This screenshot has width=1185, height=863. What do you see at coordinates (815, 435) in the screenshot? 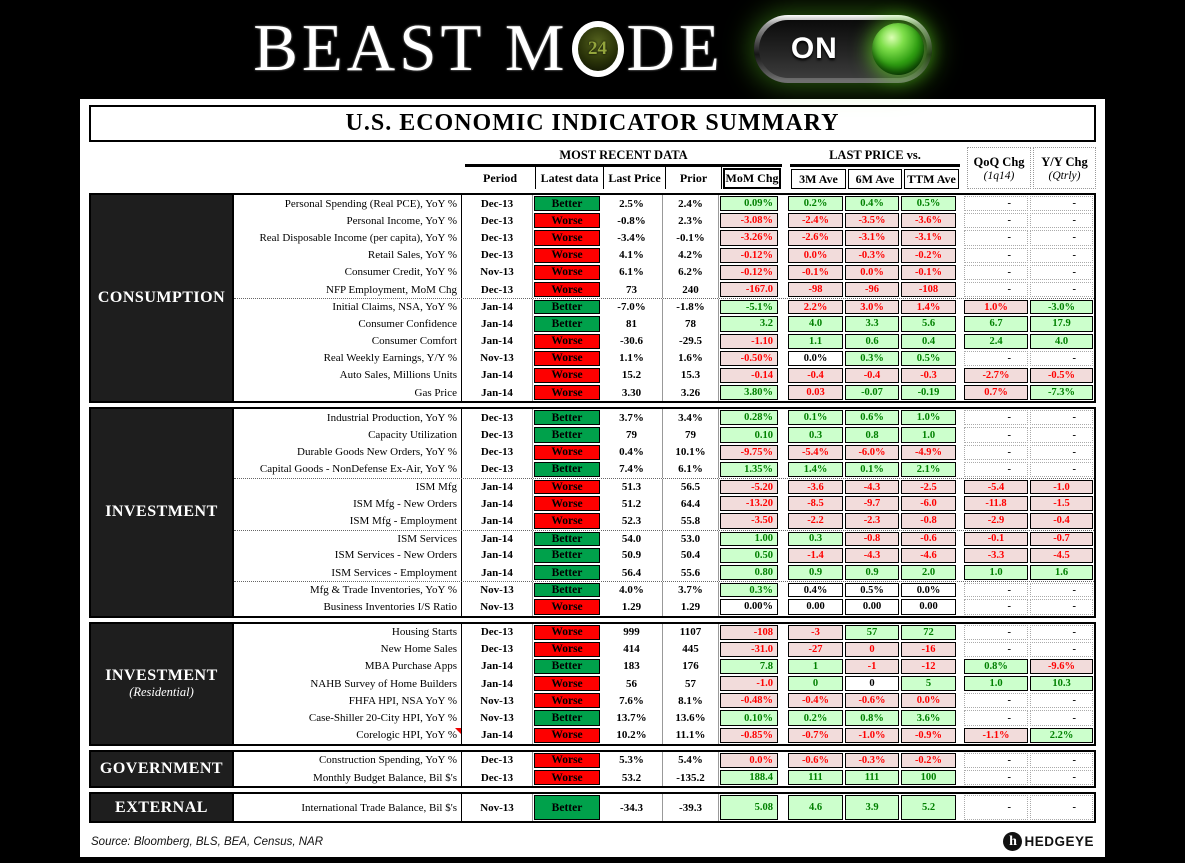
I see `cell-3m-ave: 0.3` at bounding box center [815, 435].